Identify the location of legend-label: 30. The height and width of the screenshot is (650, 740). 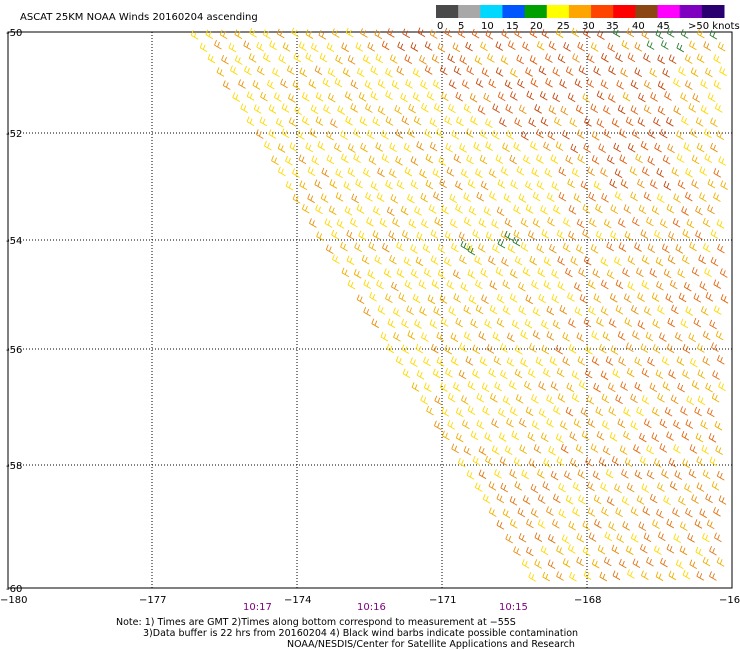
(588, 26).